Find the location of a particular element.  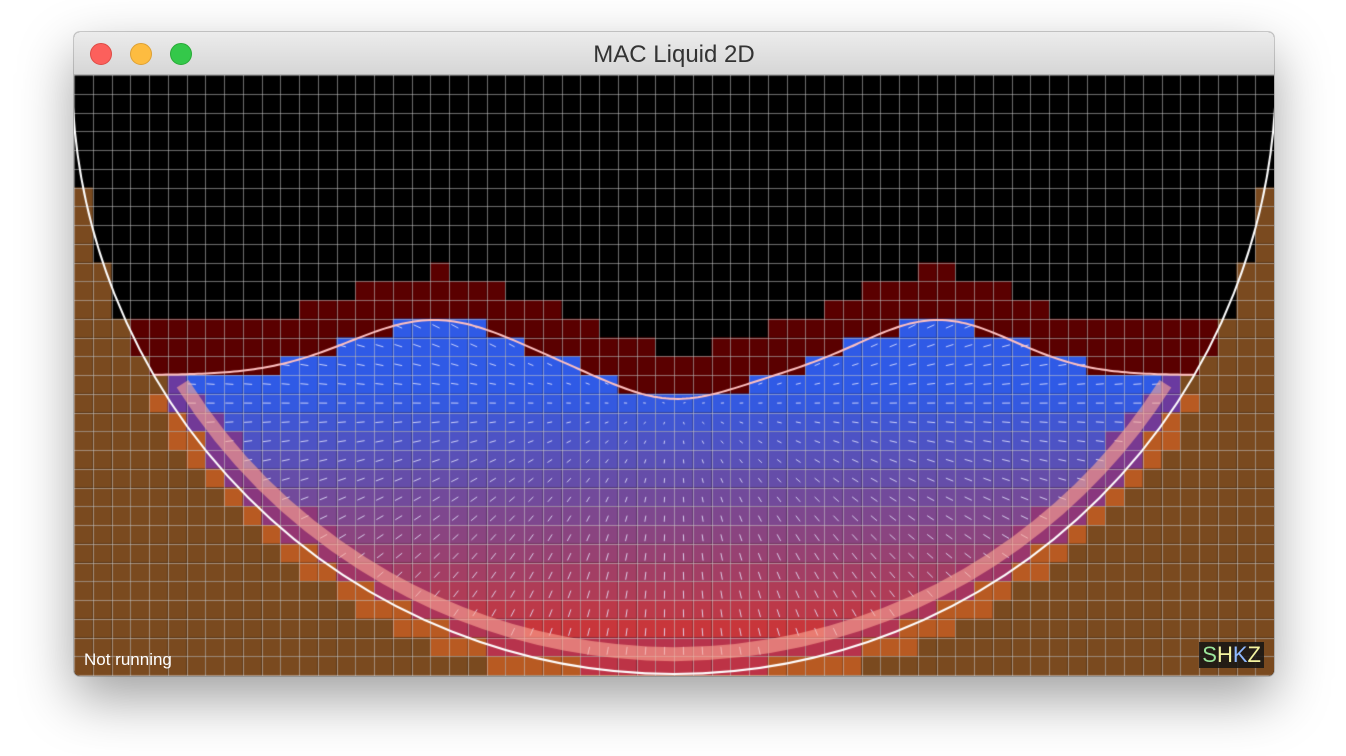

key-h-label: H is located at coordinates (1224, 654).